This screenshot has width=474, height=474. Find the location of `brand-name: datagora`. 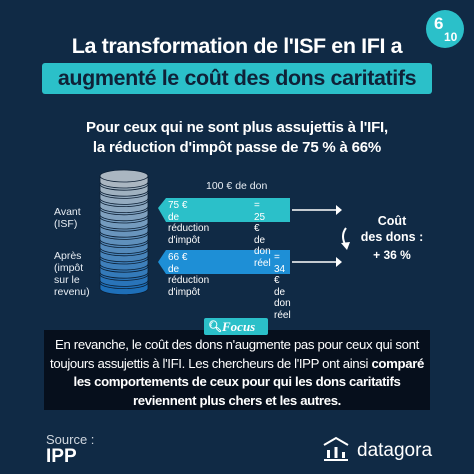

brand-name: datagora is located at coordinates (395, 450).